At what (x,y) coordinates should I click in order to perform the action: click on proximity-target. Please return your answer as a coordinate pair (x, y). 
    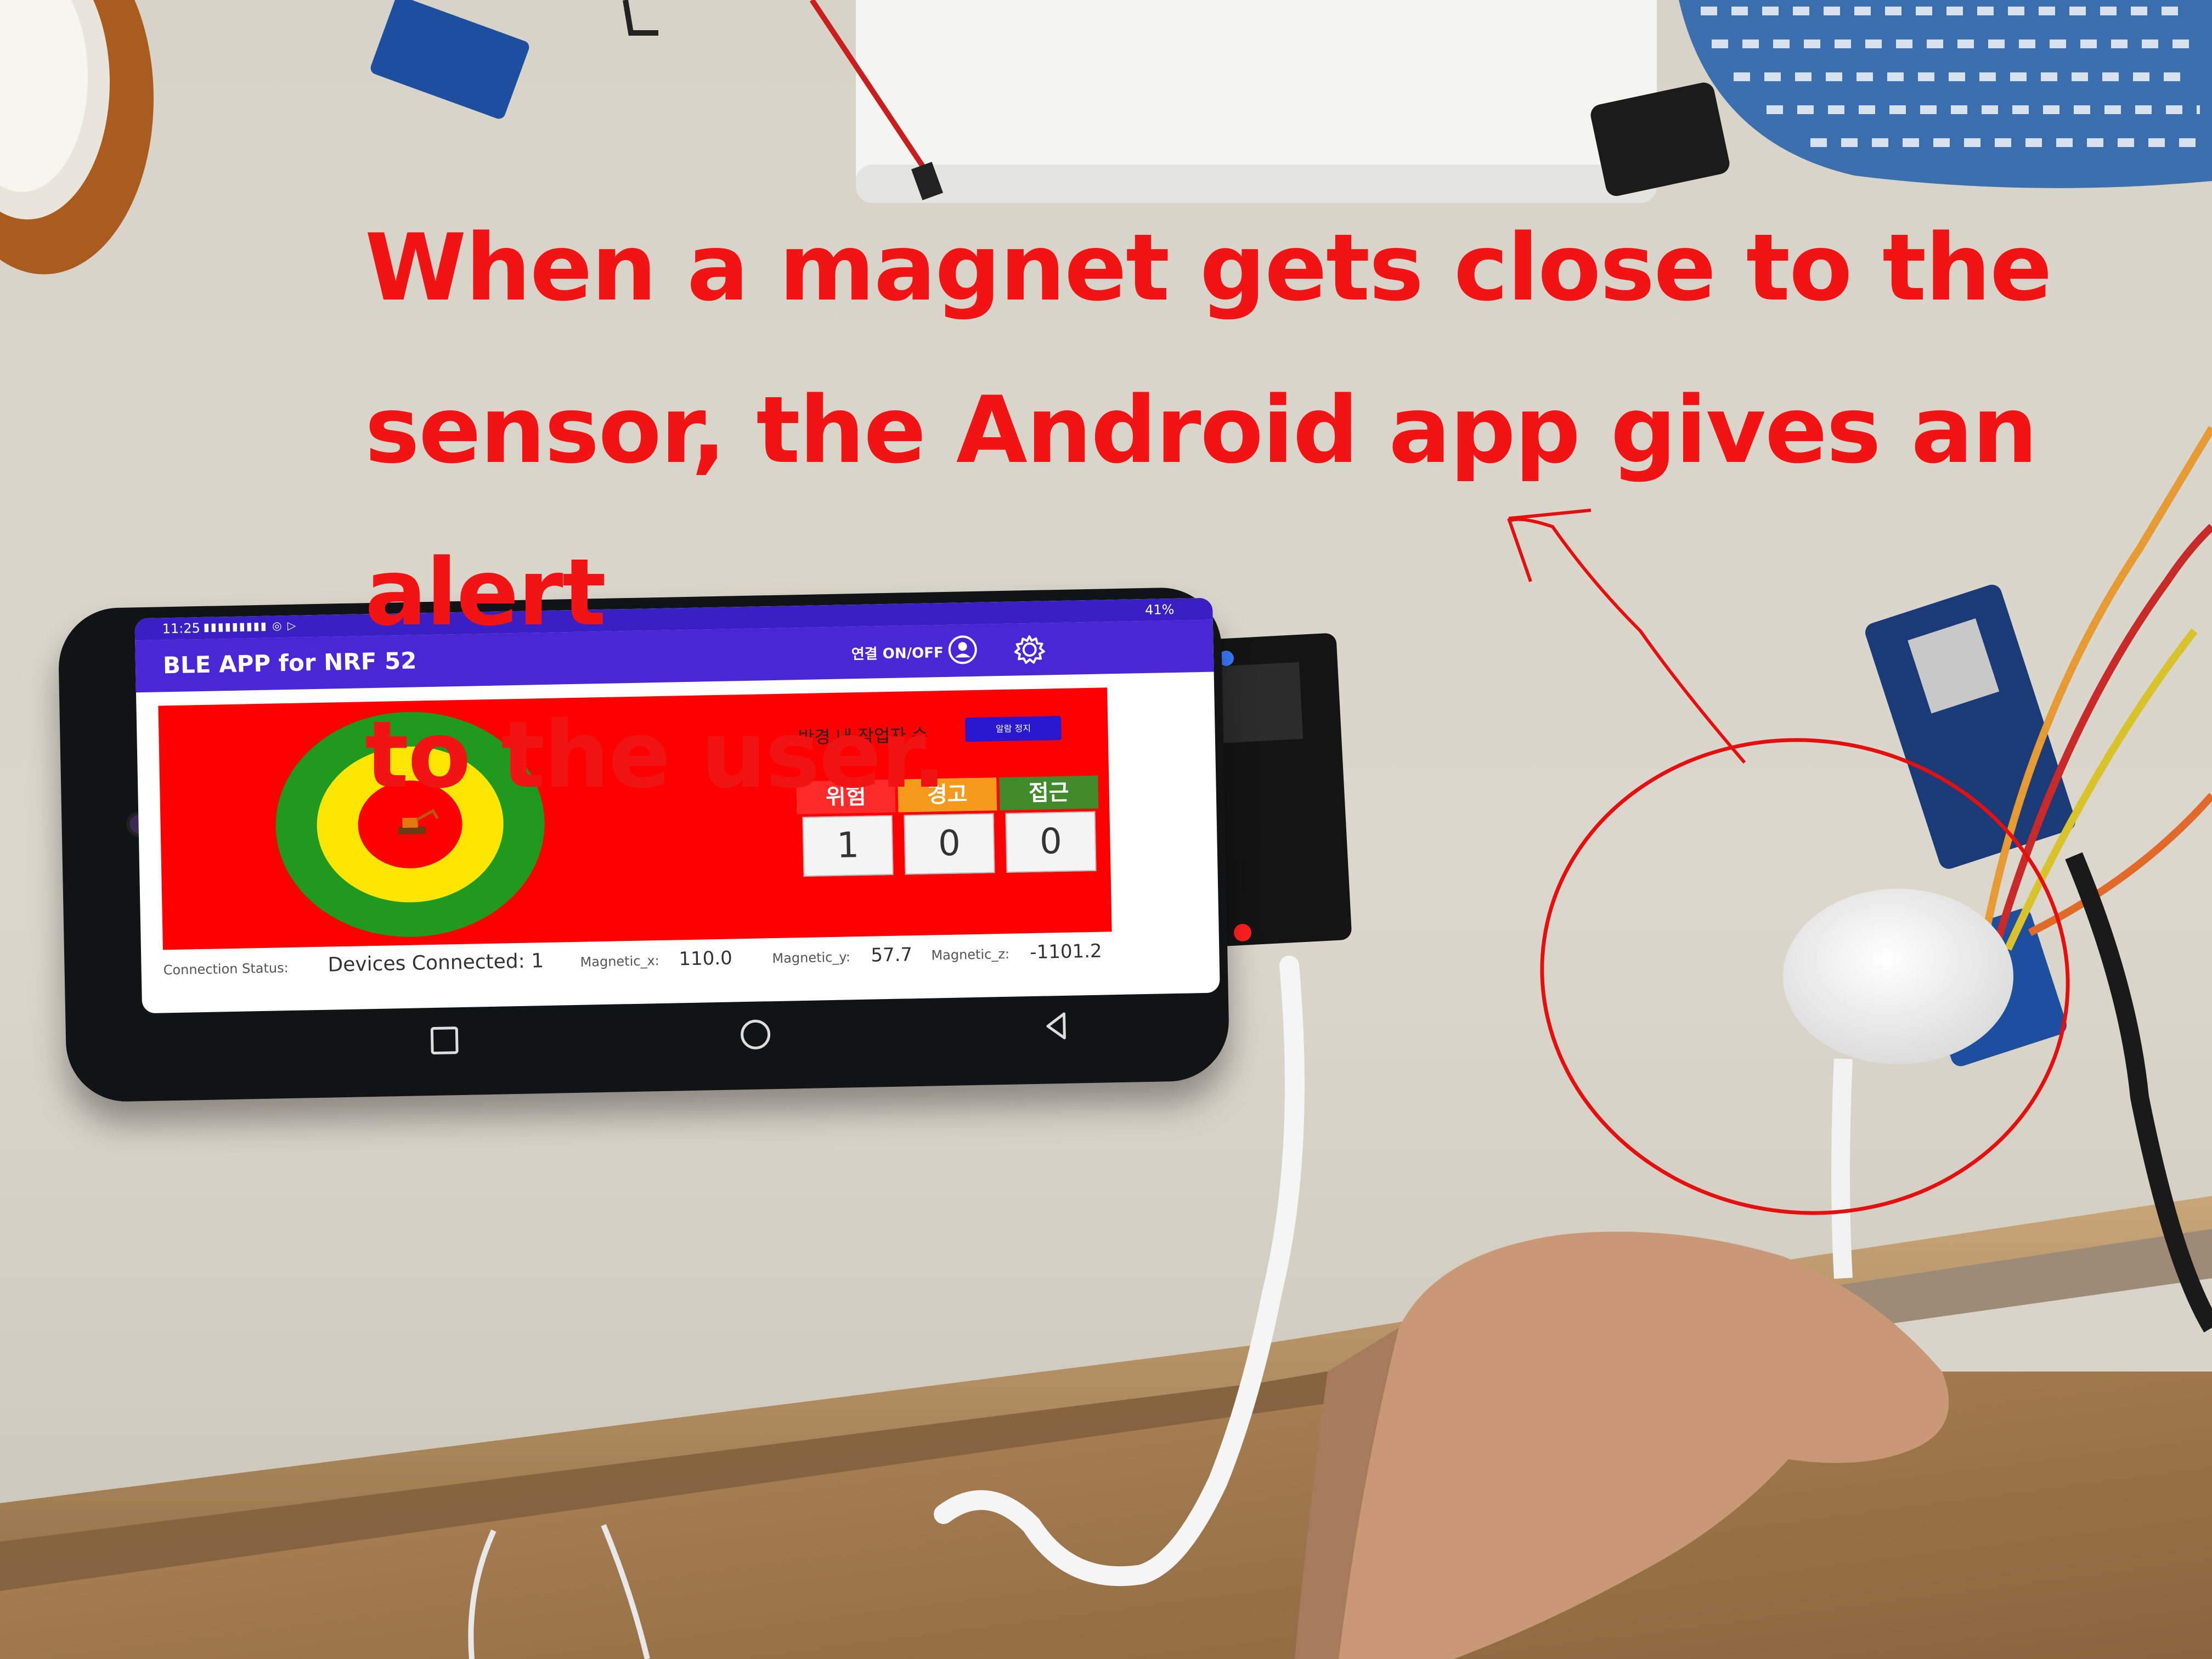
    Looking at the image, I should click on (410, 825).